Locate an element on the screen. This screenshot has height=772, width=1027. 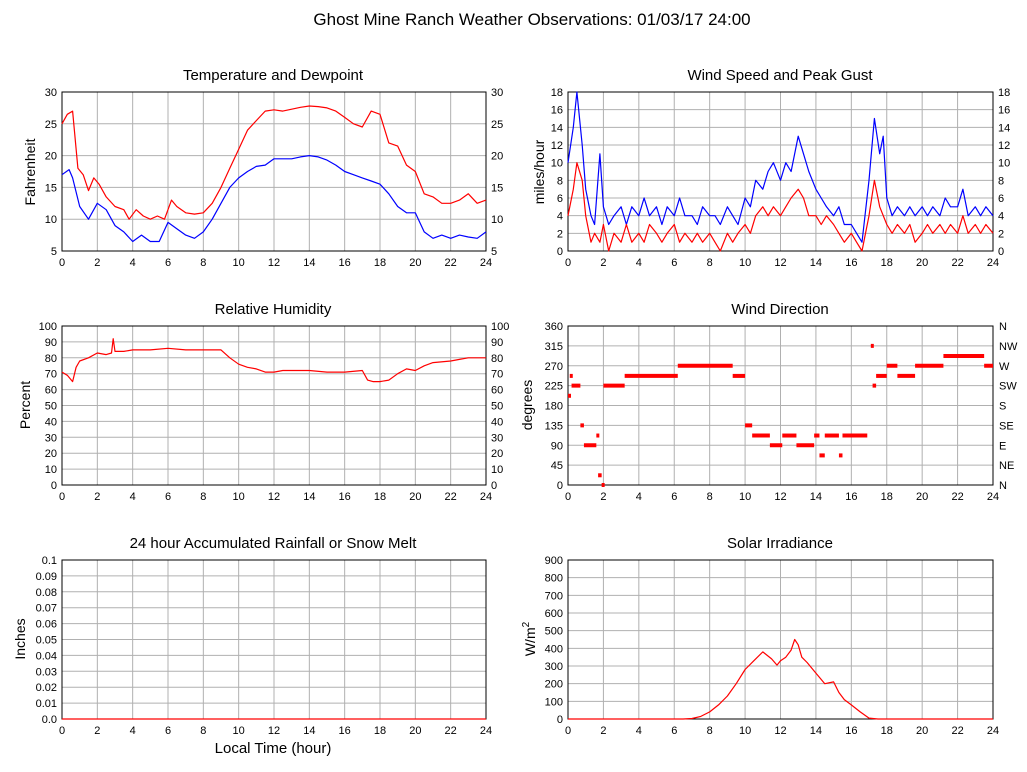
y-tick-label: 15 is located at coordinates (51, 188).